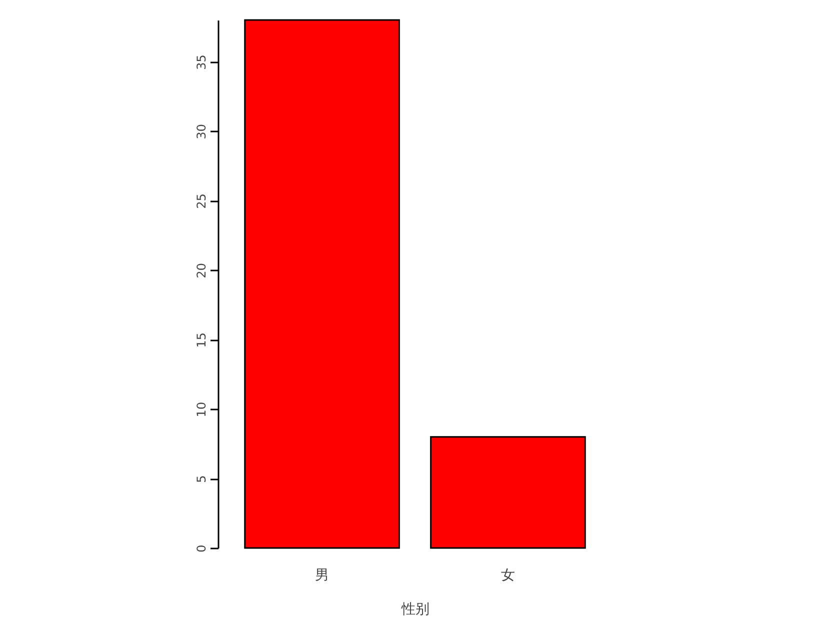 Image resolution: width=840 pixels, height=639 pixels. I want to click on y-tick-label: 30, so click(201, 132).